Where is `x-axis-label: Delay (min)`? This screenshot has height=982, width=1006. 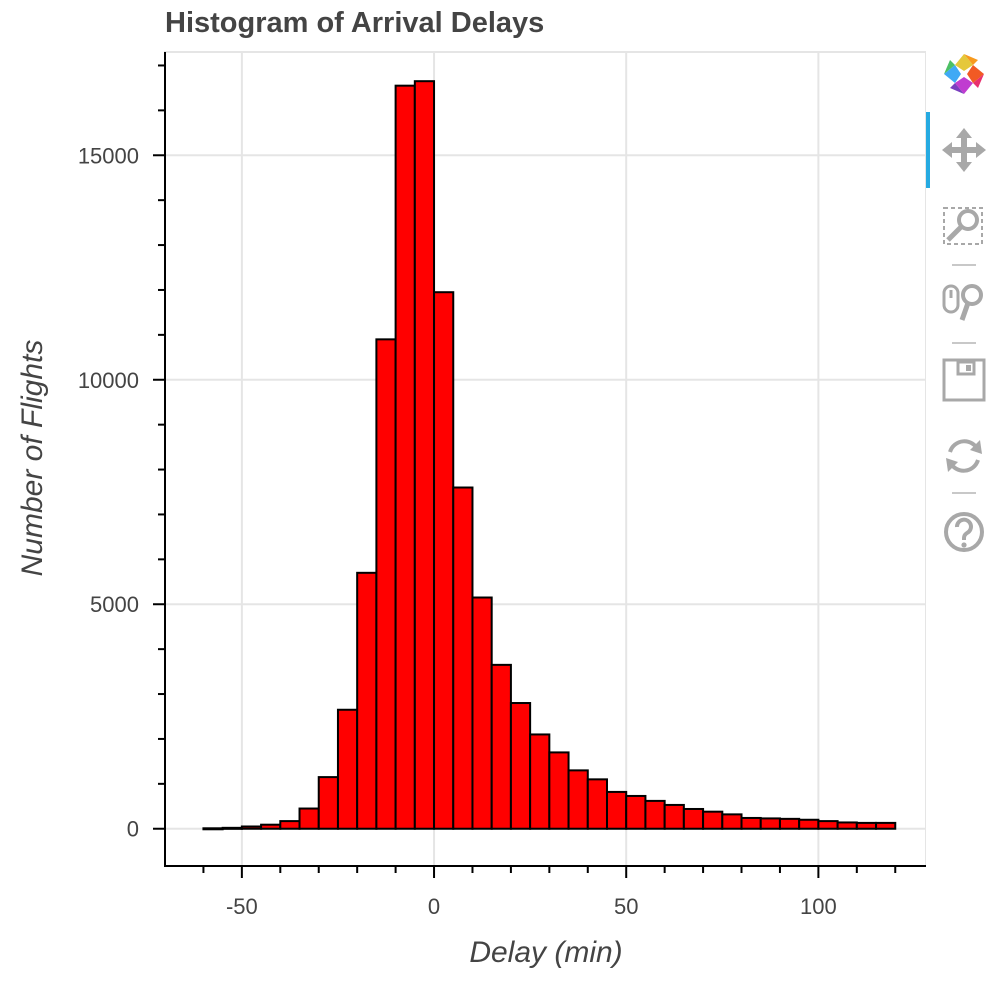 x-axis-label: Delay (min) is located at coordinates (545, 952).